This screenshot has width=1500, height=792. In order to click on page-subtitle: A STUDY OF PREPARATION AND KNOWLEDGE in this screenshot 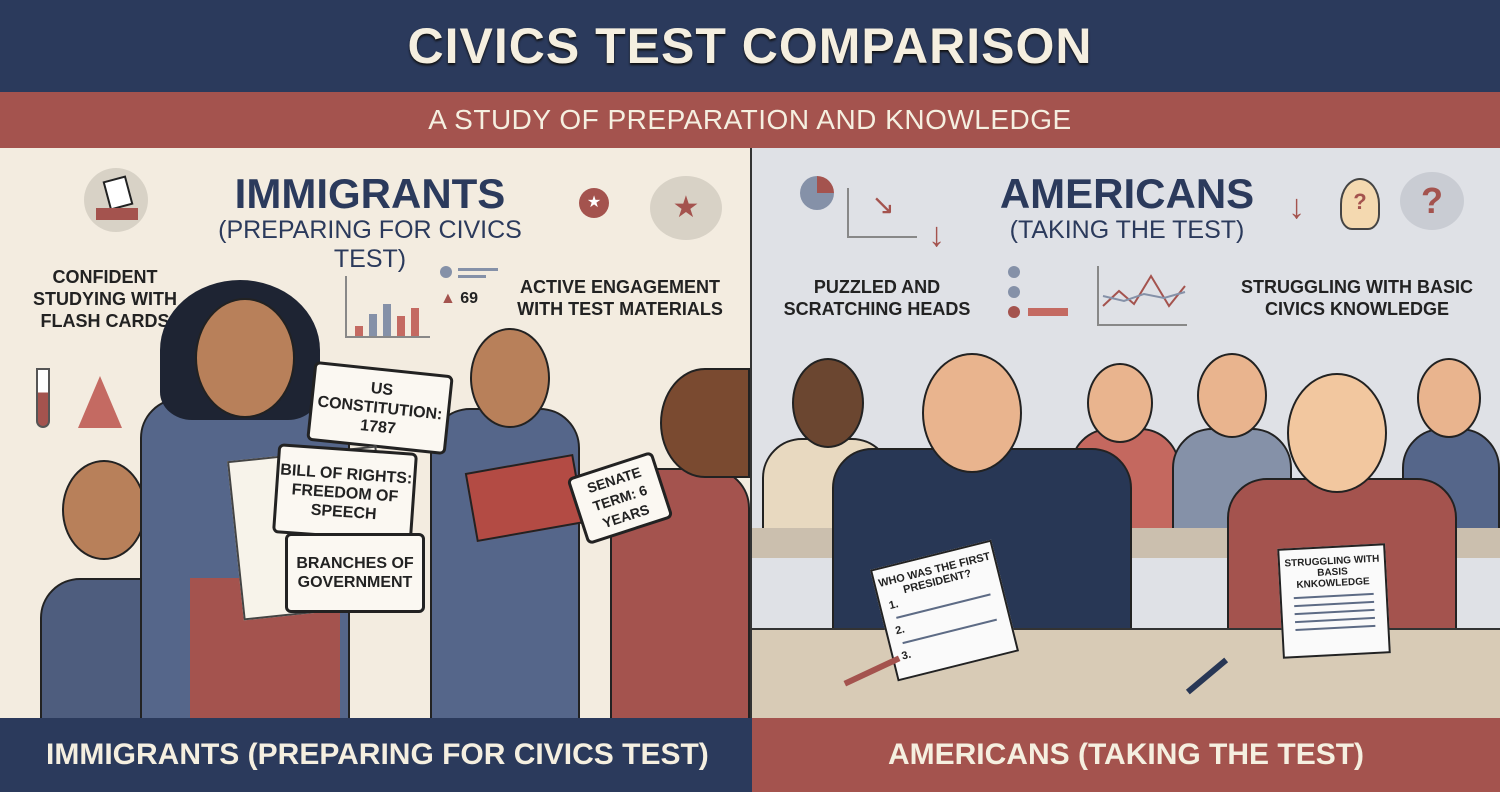, I will do `click(750, 119)`.